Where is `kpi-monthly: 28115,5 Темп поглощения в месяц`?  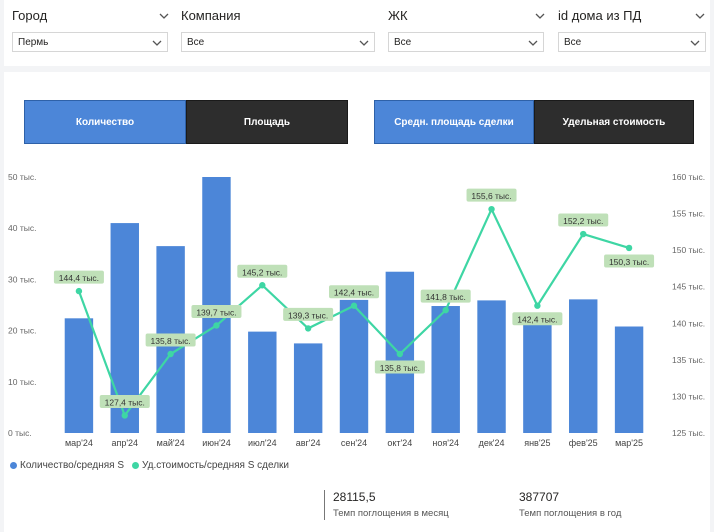
kpi-monthly: 28115,5 Темп поглощения в месяц is located at coordinates (391, 504).